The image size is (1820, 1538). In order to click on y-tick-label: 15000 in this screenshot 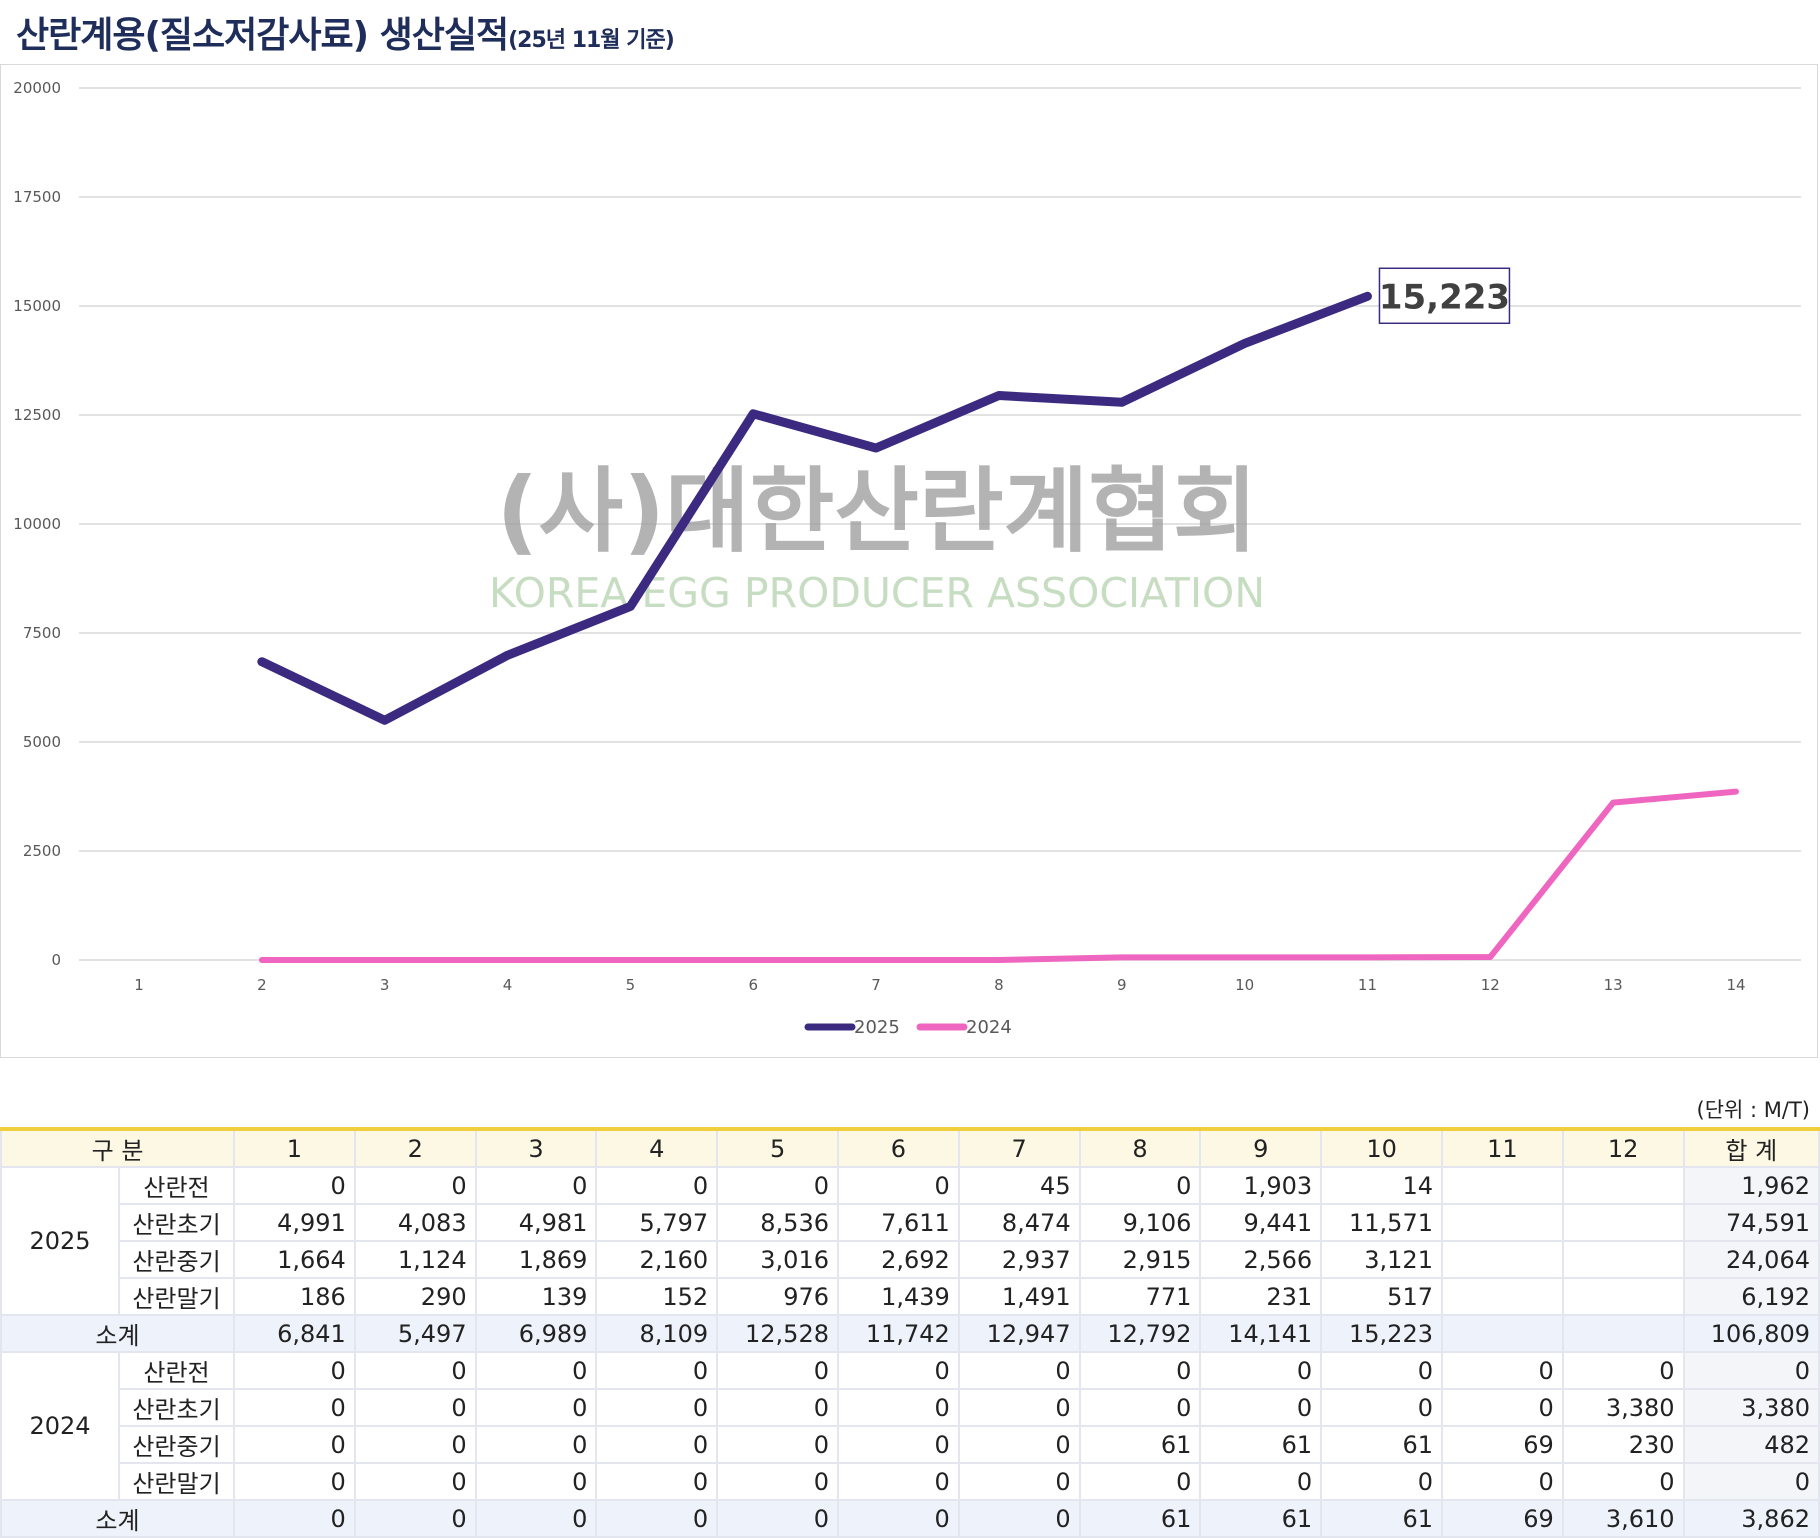, I will do `click(37, 306)`.